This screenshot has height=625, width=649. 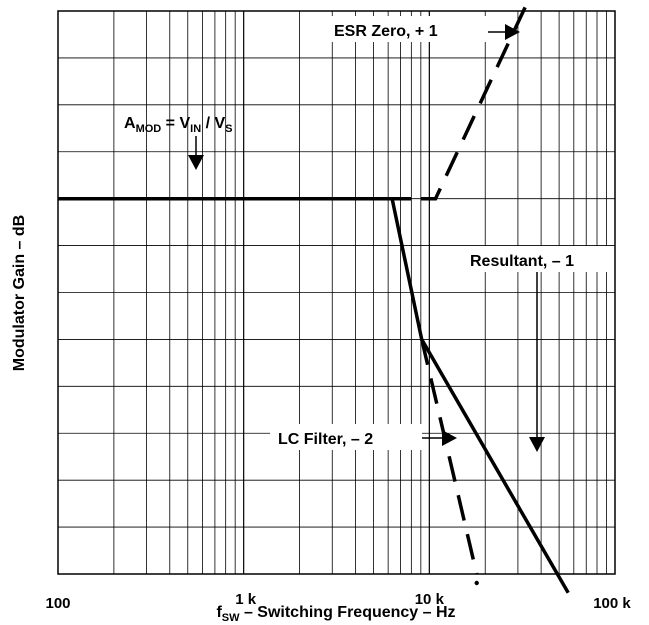 What do you see at coordinates (522, 261) in the screenshot?
I see `resultant-label: Resultant, – 1` at bounding box center [522, 261].